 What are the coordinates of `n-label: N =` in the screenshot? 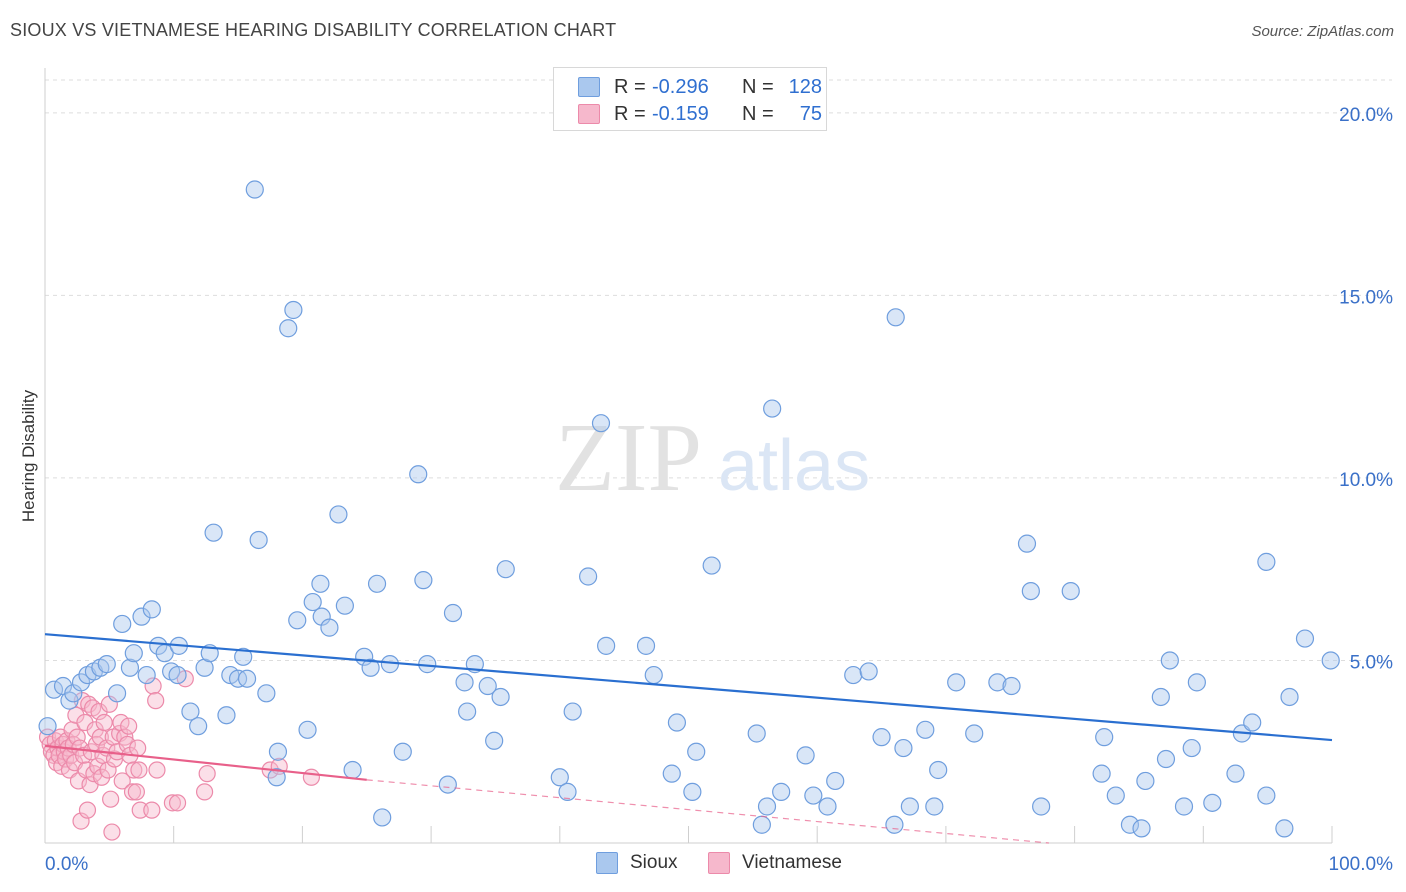 It's located at (758, 113).